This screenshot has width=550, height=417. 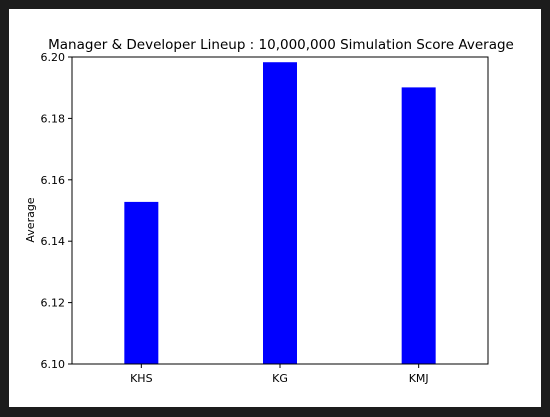 I want to click on y-tick-label: 6.18, so click(x=53, y=118).